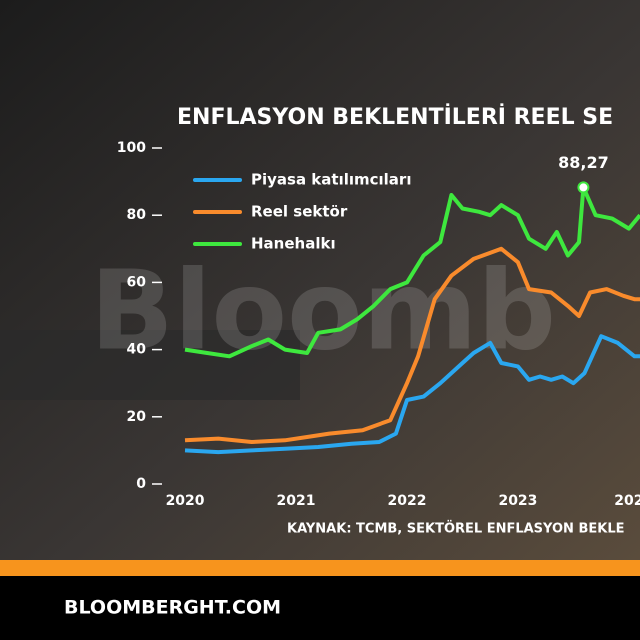 Image resolution: width=640 pixels, height=640 pixels. What do you see at coordinates (141, 484) in the screenshot?
I see `y-tick-label: 0` at bounding box center [141, 484].